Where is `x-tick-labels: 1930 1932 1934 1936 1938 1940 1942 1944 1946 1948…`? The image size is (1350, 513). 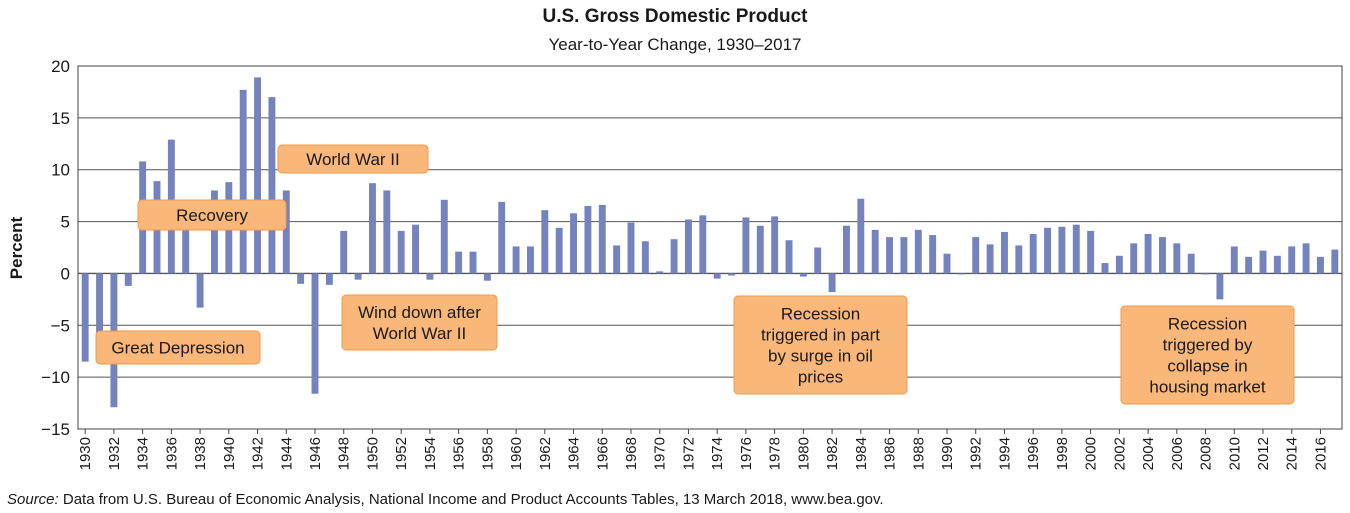 x-tick-labels: 1930 1932 1934 1936 1938 1940 1942 1944 1946 1948… is located at coordinates (703, 449).